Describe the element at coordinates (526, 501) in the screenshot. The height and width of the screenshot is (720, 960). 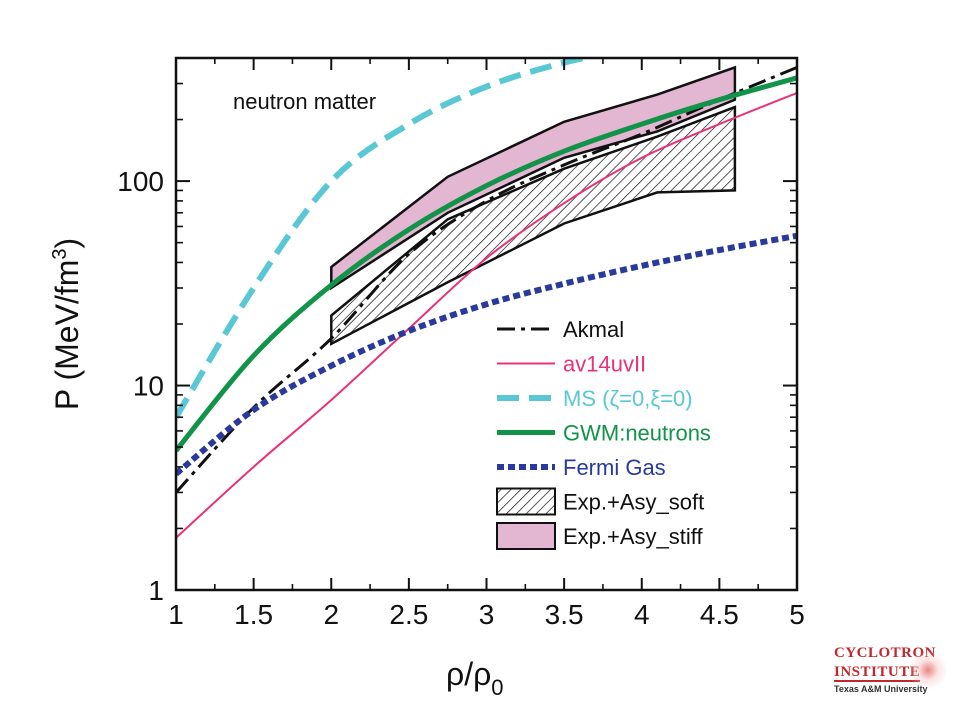
I see `legend-swatch-exp-asy-soft` at that location.